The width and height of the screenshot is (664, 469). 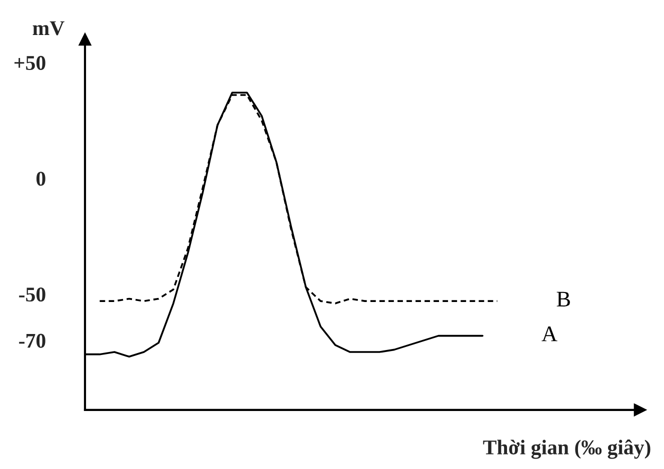 What do you see at coordinates (550, 334) in the screenshot?
I see `text: A` at bounding box center [550, 334].